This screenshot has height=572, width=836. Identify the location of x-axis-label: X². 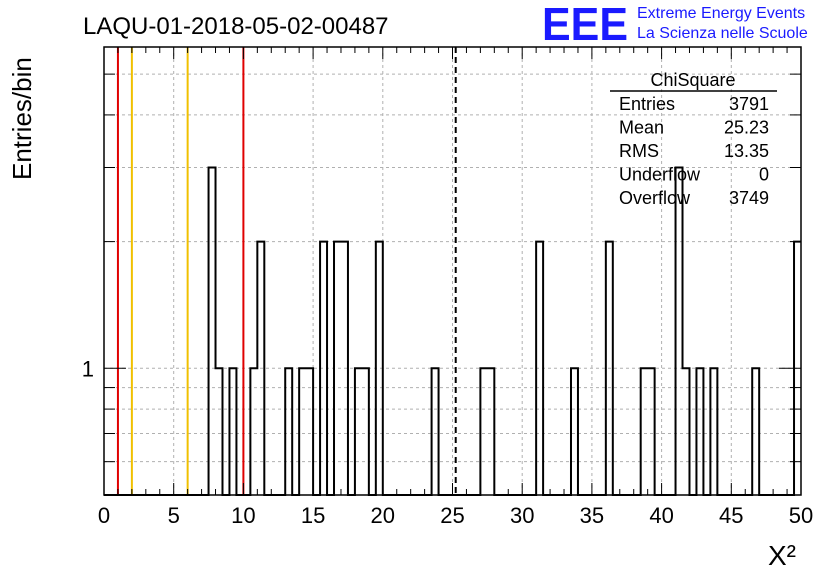
(782, 555).